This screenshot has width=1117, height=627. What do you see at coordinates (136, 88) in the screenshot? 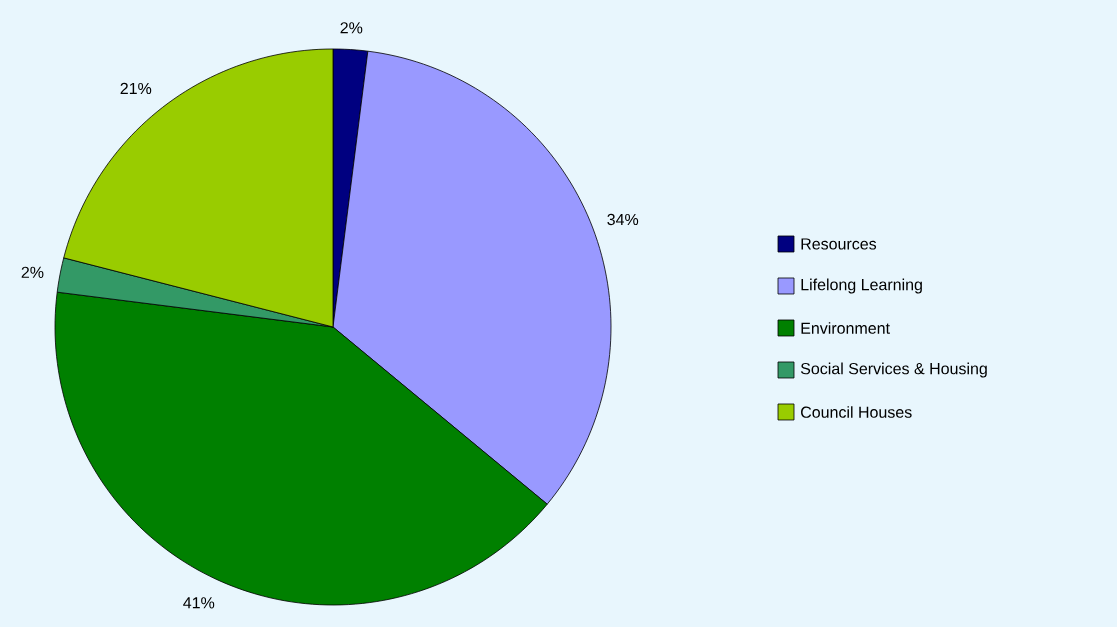
I see `data-label: 21%` at bounding box center [136, 88].